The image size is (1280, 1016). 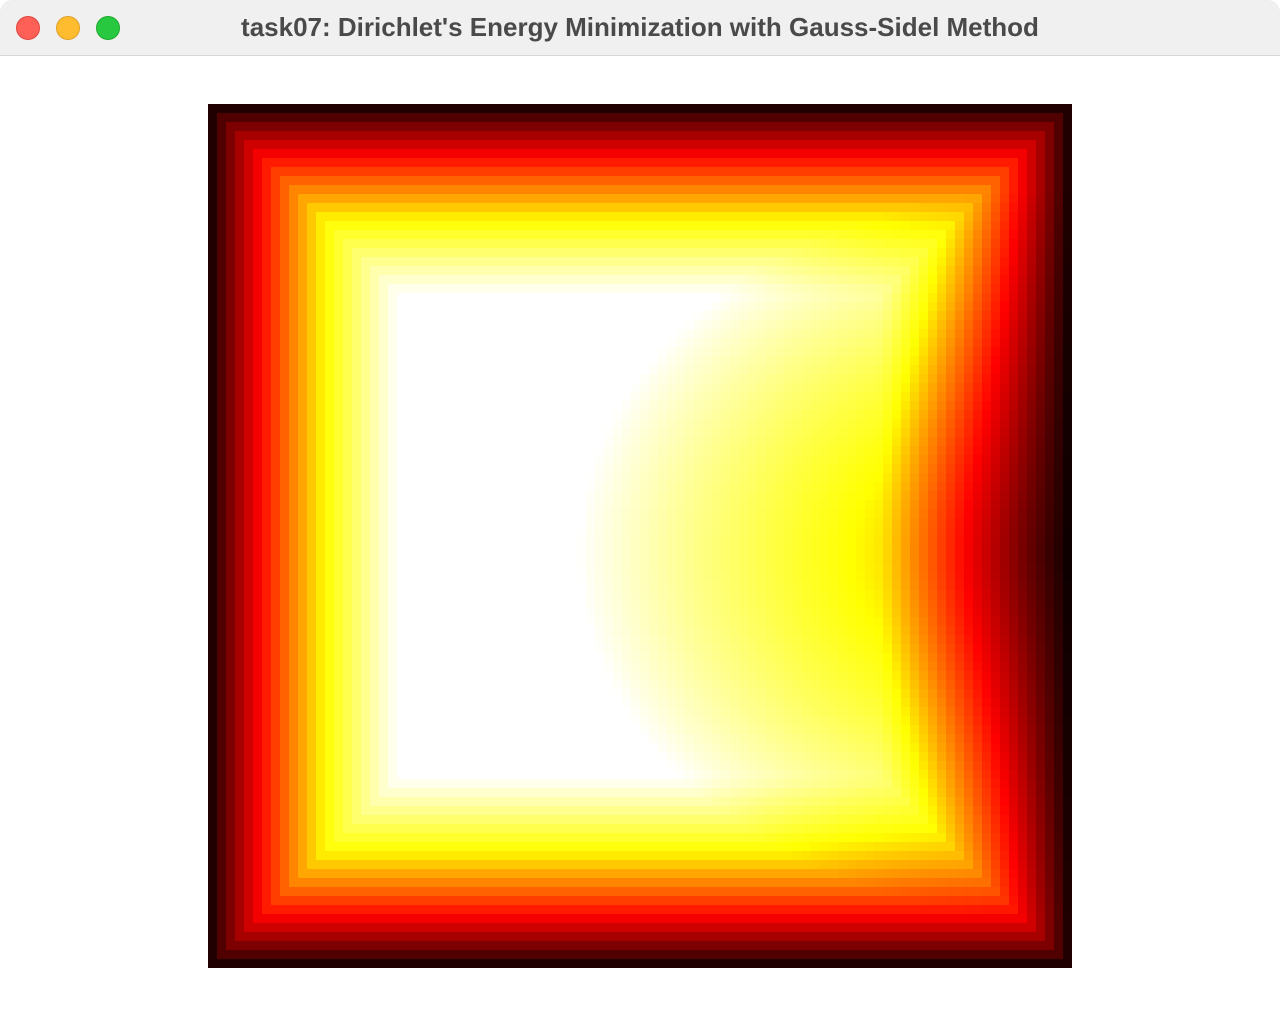 What do you see at coordinates (68, 28) in the screenshot?
I see `minimize-icon` at bounding box center [68, 28].